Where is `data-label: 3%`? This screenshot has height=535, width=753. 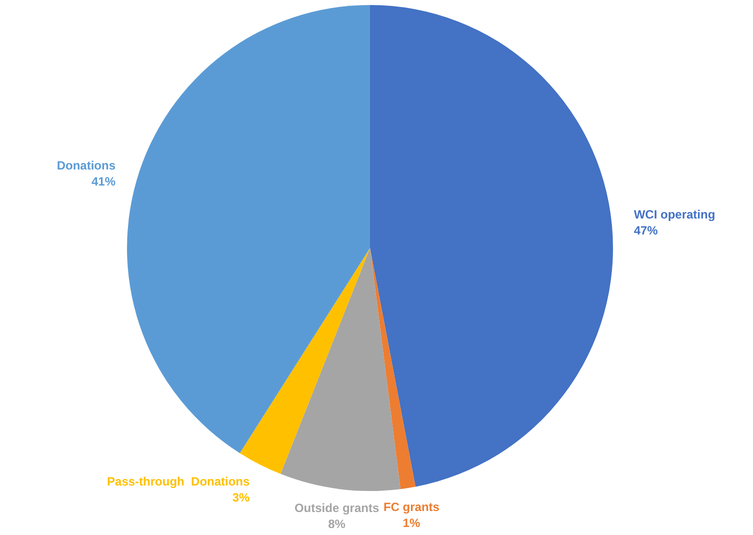
data-label: 3% is located at coordinates (241, 497).